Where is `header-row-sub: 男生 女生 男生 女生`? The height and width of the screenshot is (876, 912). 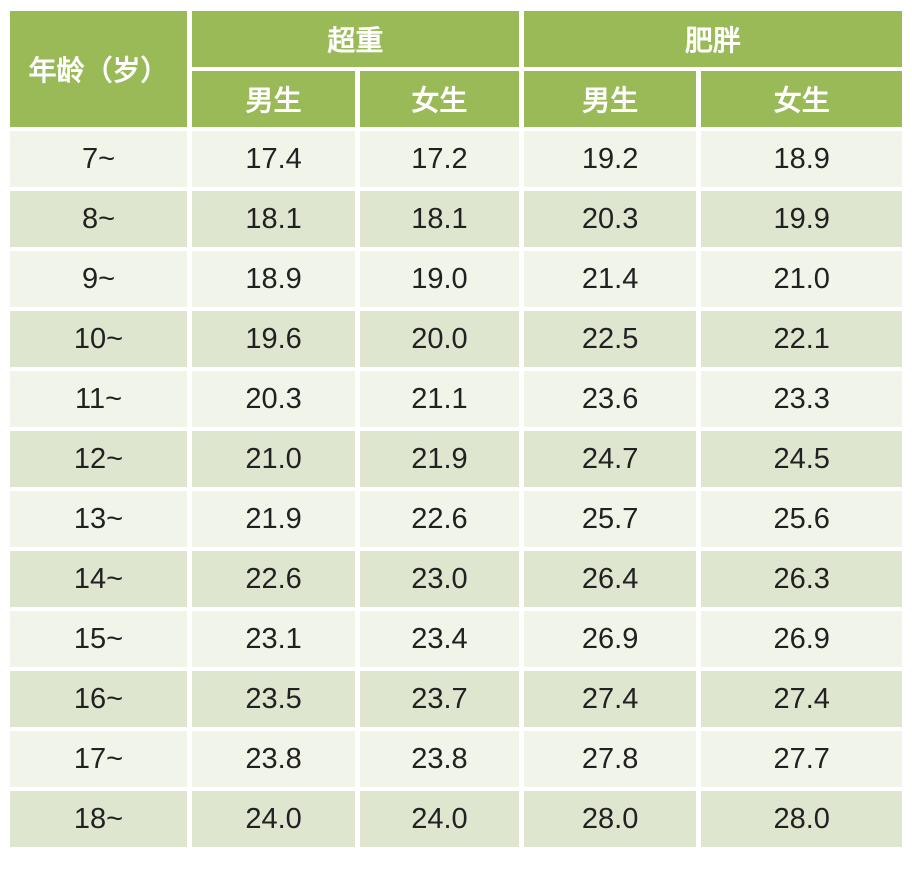 header-row-sub: 男生 女生 男生 女生 is located at coordinates (456, 99).